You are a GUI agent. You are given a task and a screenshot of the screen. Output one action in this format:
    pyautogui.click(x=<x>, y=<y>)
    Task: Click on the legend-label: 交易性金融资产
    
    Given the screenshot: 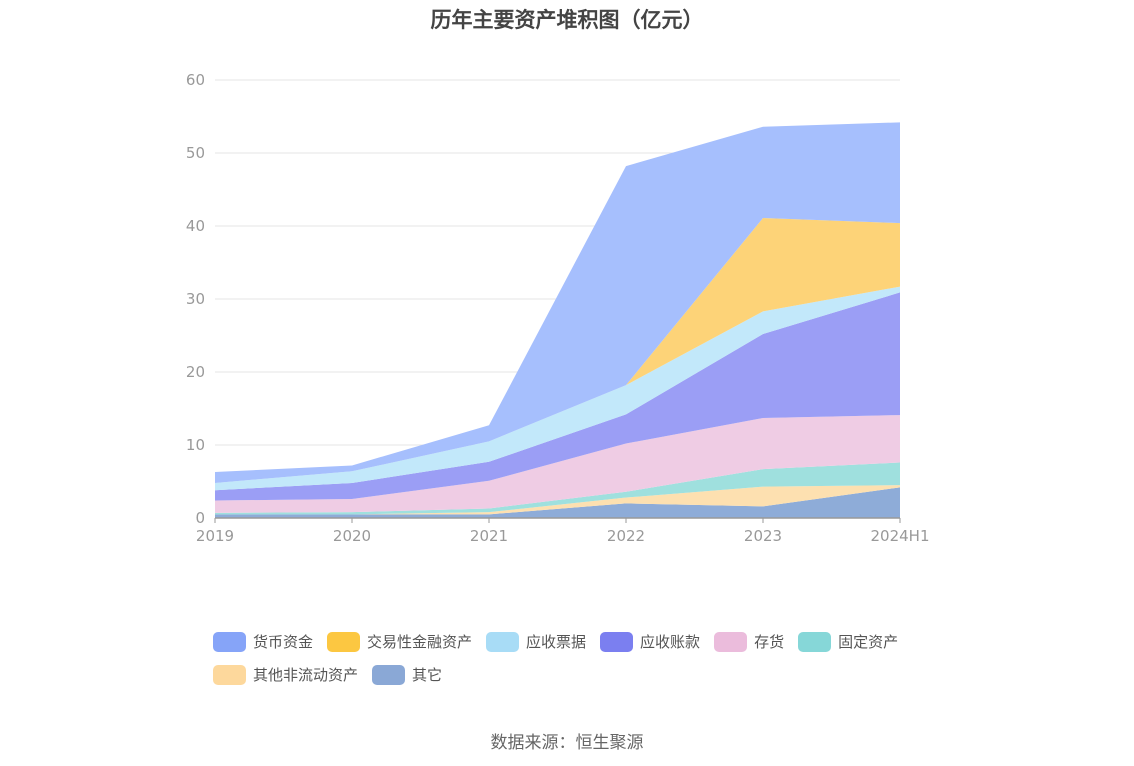 What is the action you would take?
    pyautogui.click(x=420, y=642)
    